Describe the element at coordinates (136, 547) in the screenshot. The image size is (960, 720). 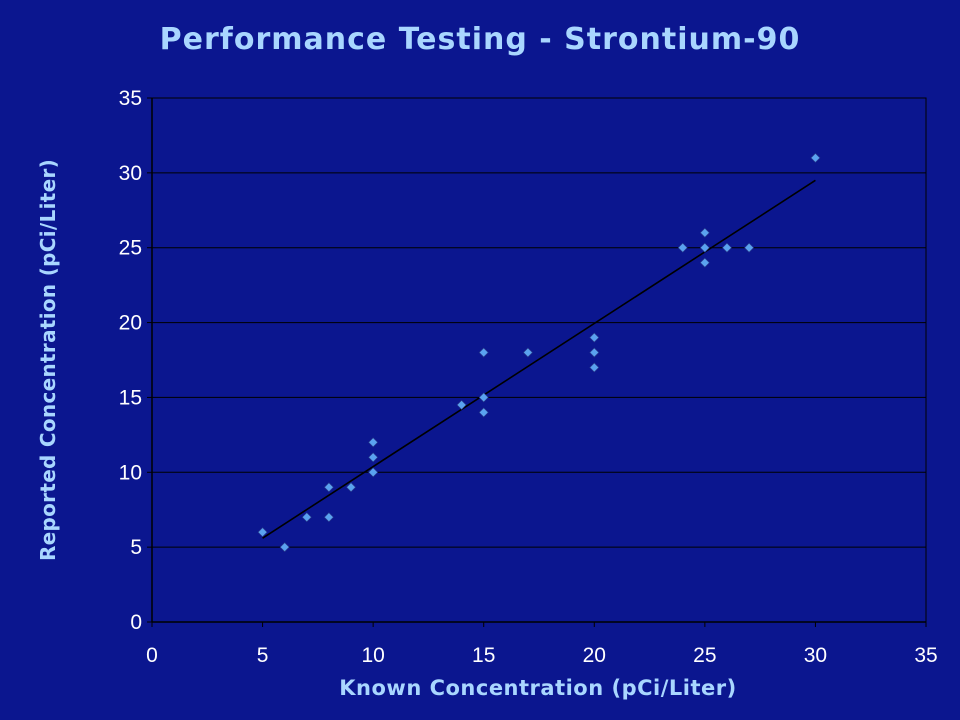
I see `y-tick-label: 5` at that location.